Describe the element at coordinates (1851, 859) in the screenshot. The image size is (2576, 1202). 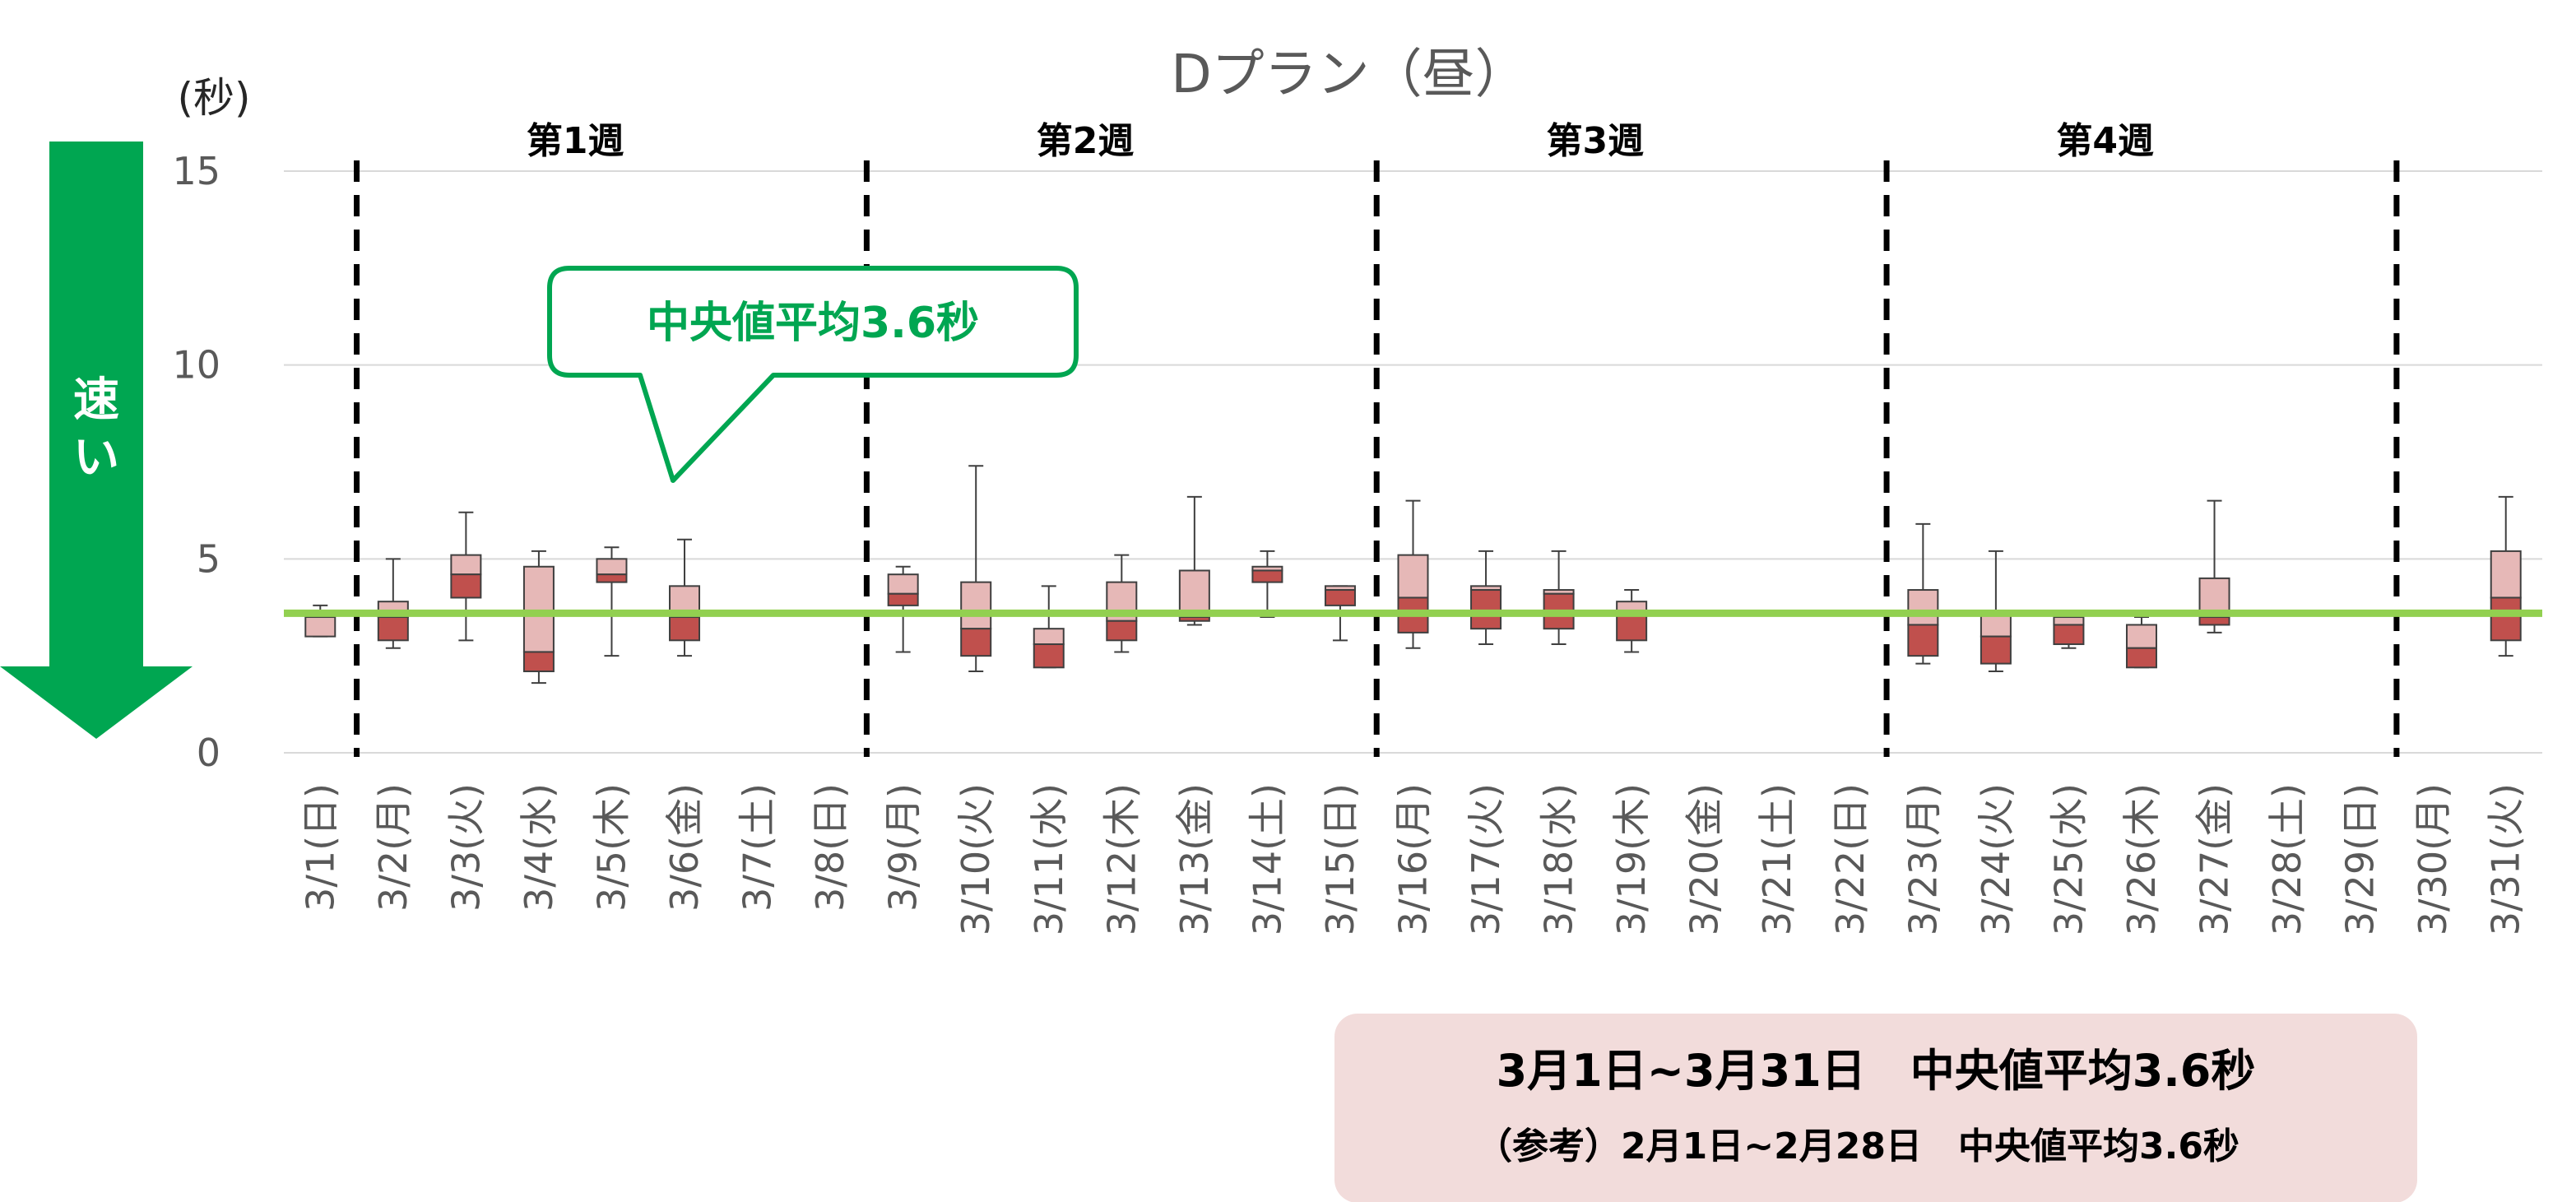
I see `x-tick-label: 3/22(日)` at that location.